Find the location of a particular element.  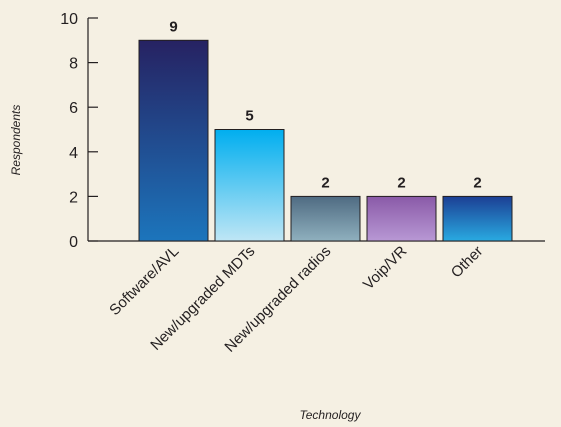

x-category-label: Other is located at coordinates (467, 262).